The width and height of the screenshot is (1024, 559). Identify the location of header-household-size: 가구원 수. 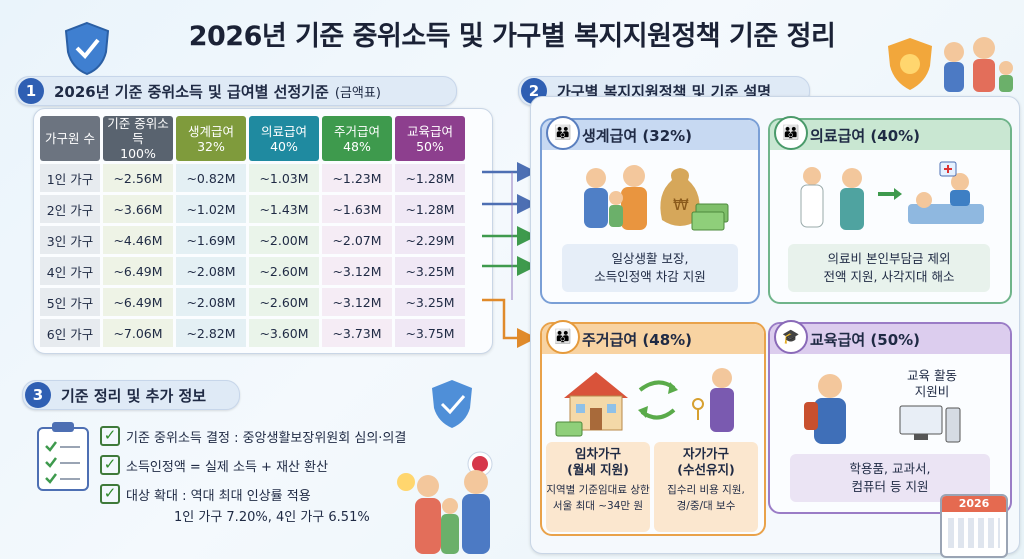
(70, 138).